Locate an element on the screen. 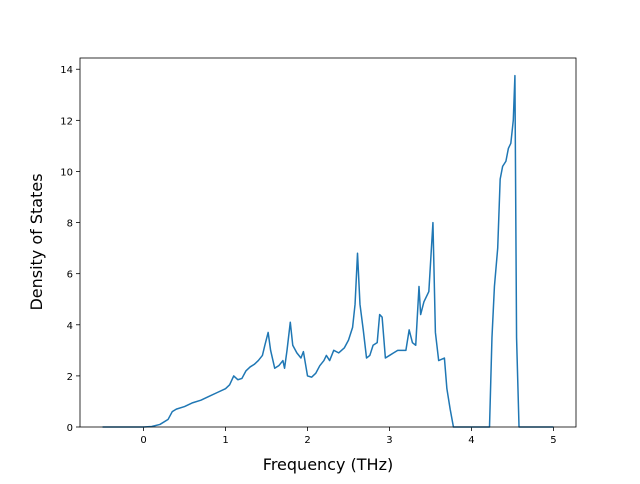 The height and width of the screenshot is (484, 640). y-tick-label: 10 is located at coordinates (66, 172).